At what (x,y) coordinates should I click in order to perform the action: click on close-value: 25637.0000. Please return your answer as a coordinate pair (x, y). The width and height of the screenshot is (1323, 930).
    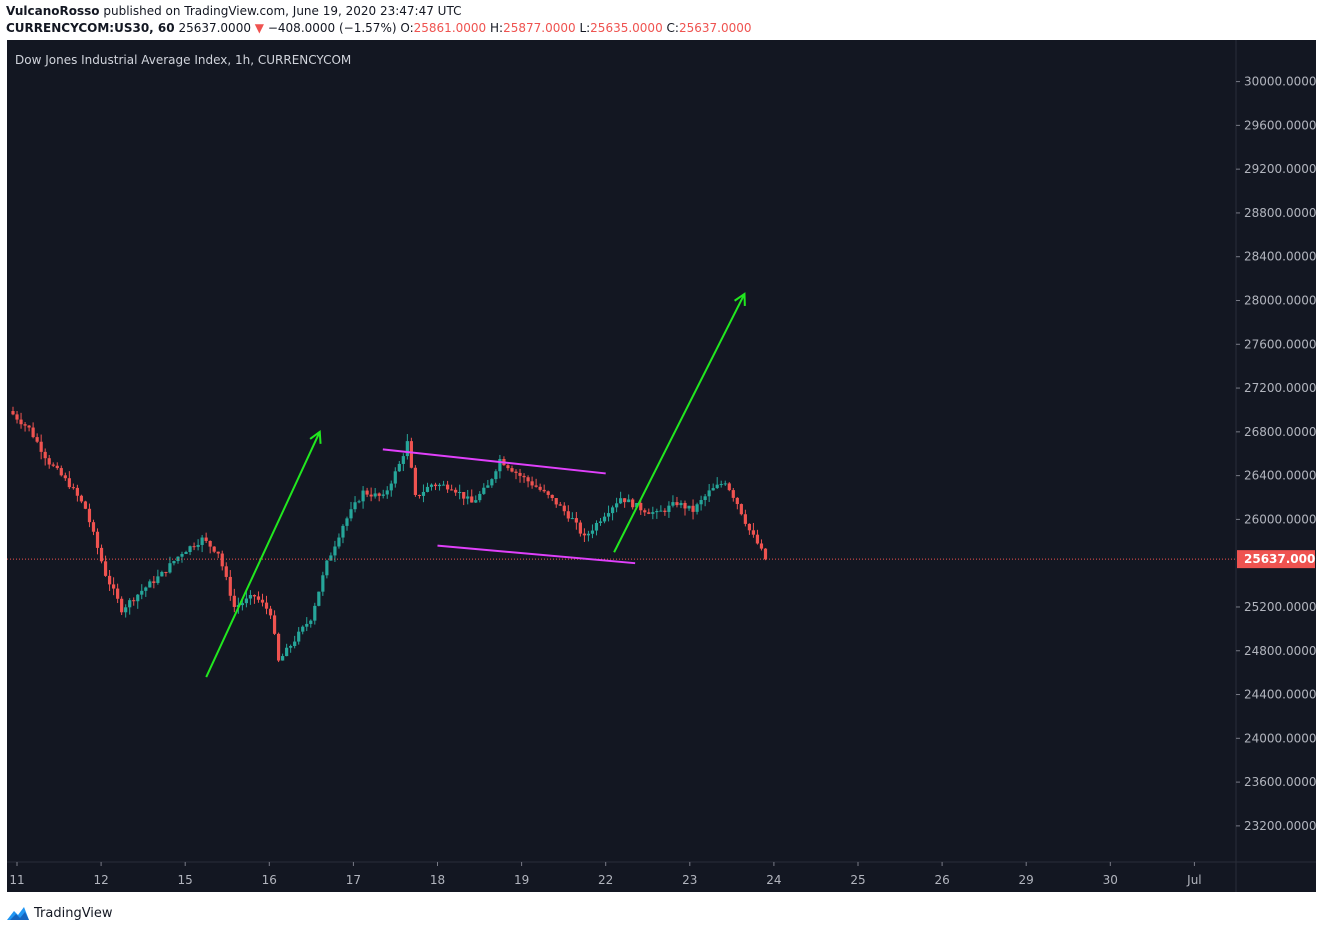
    Looking at the image, I should click on (715, 28).